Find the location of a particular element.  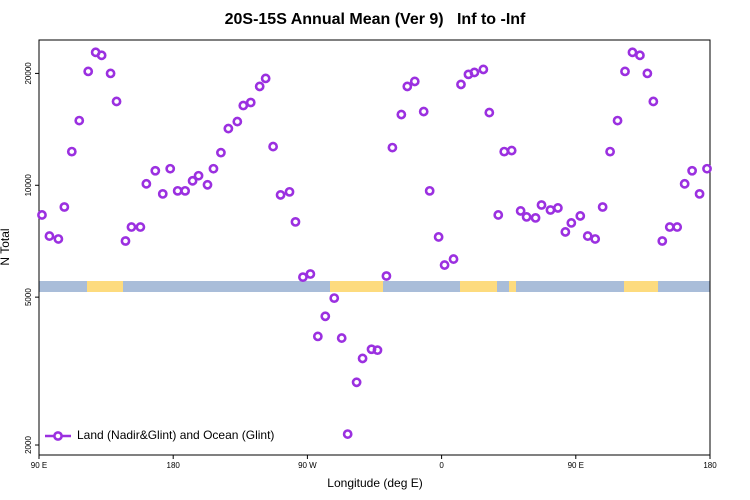

y-axis-label: N Total is located at coordinates (6, 246).